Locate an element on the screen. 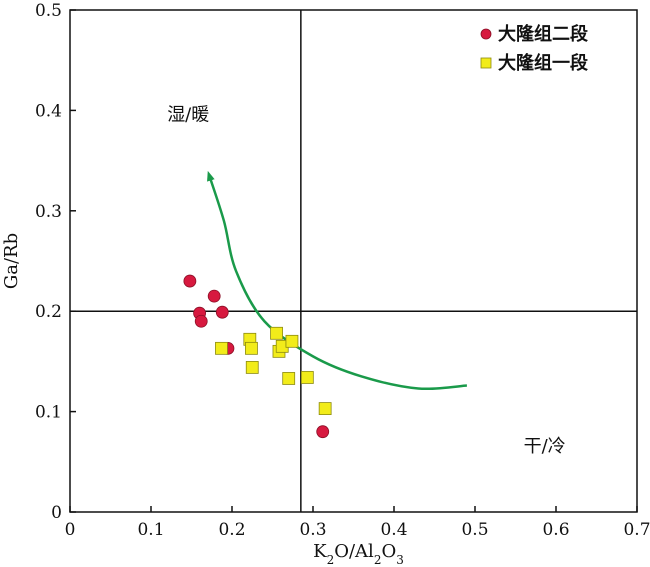 The image size is (650, 567). x-tick-label: 0.4 is located at coordinates (393, 530).